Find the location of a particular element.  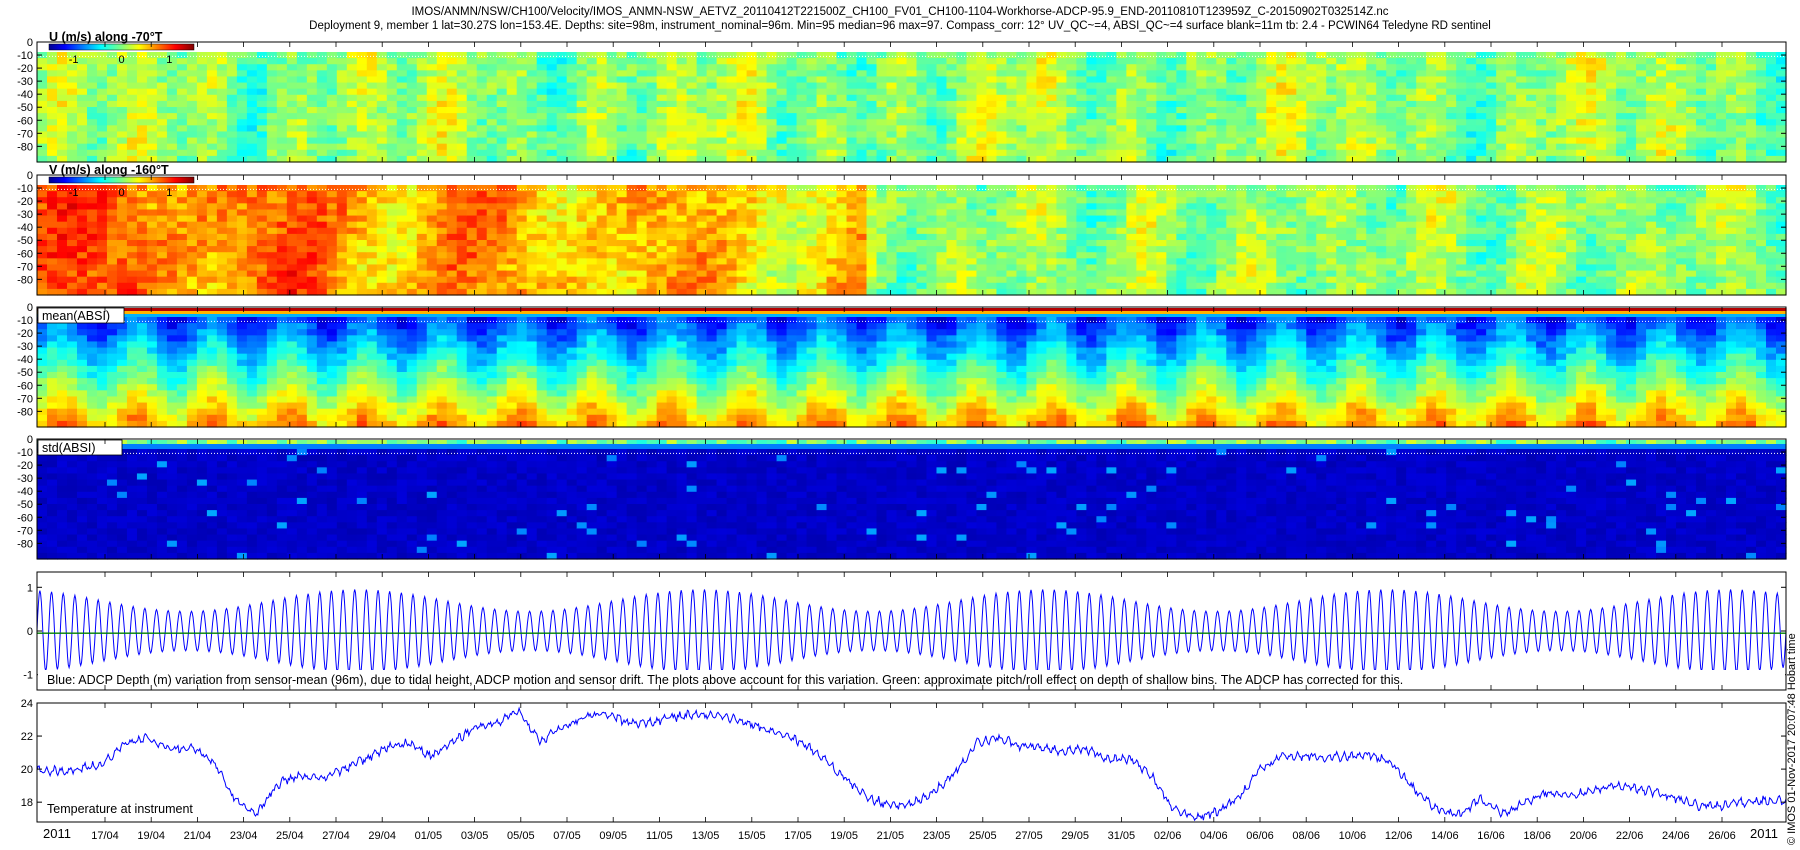

x-tick-label: 17/05 is located at coordinates (798, 836).